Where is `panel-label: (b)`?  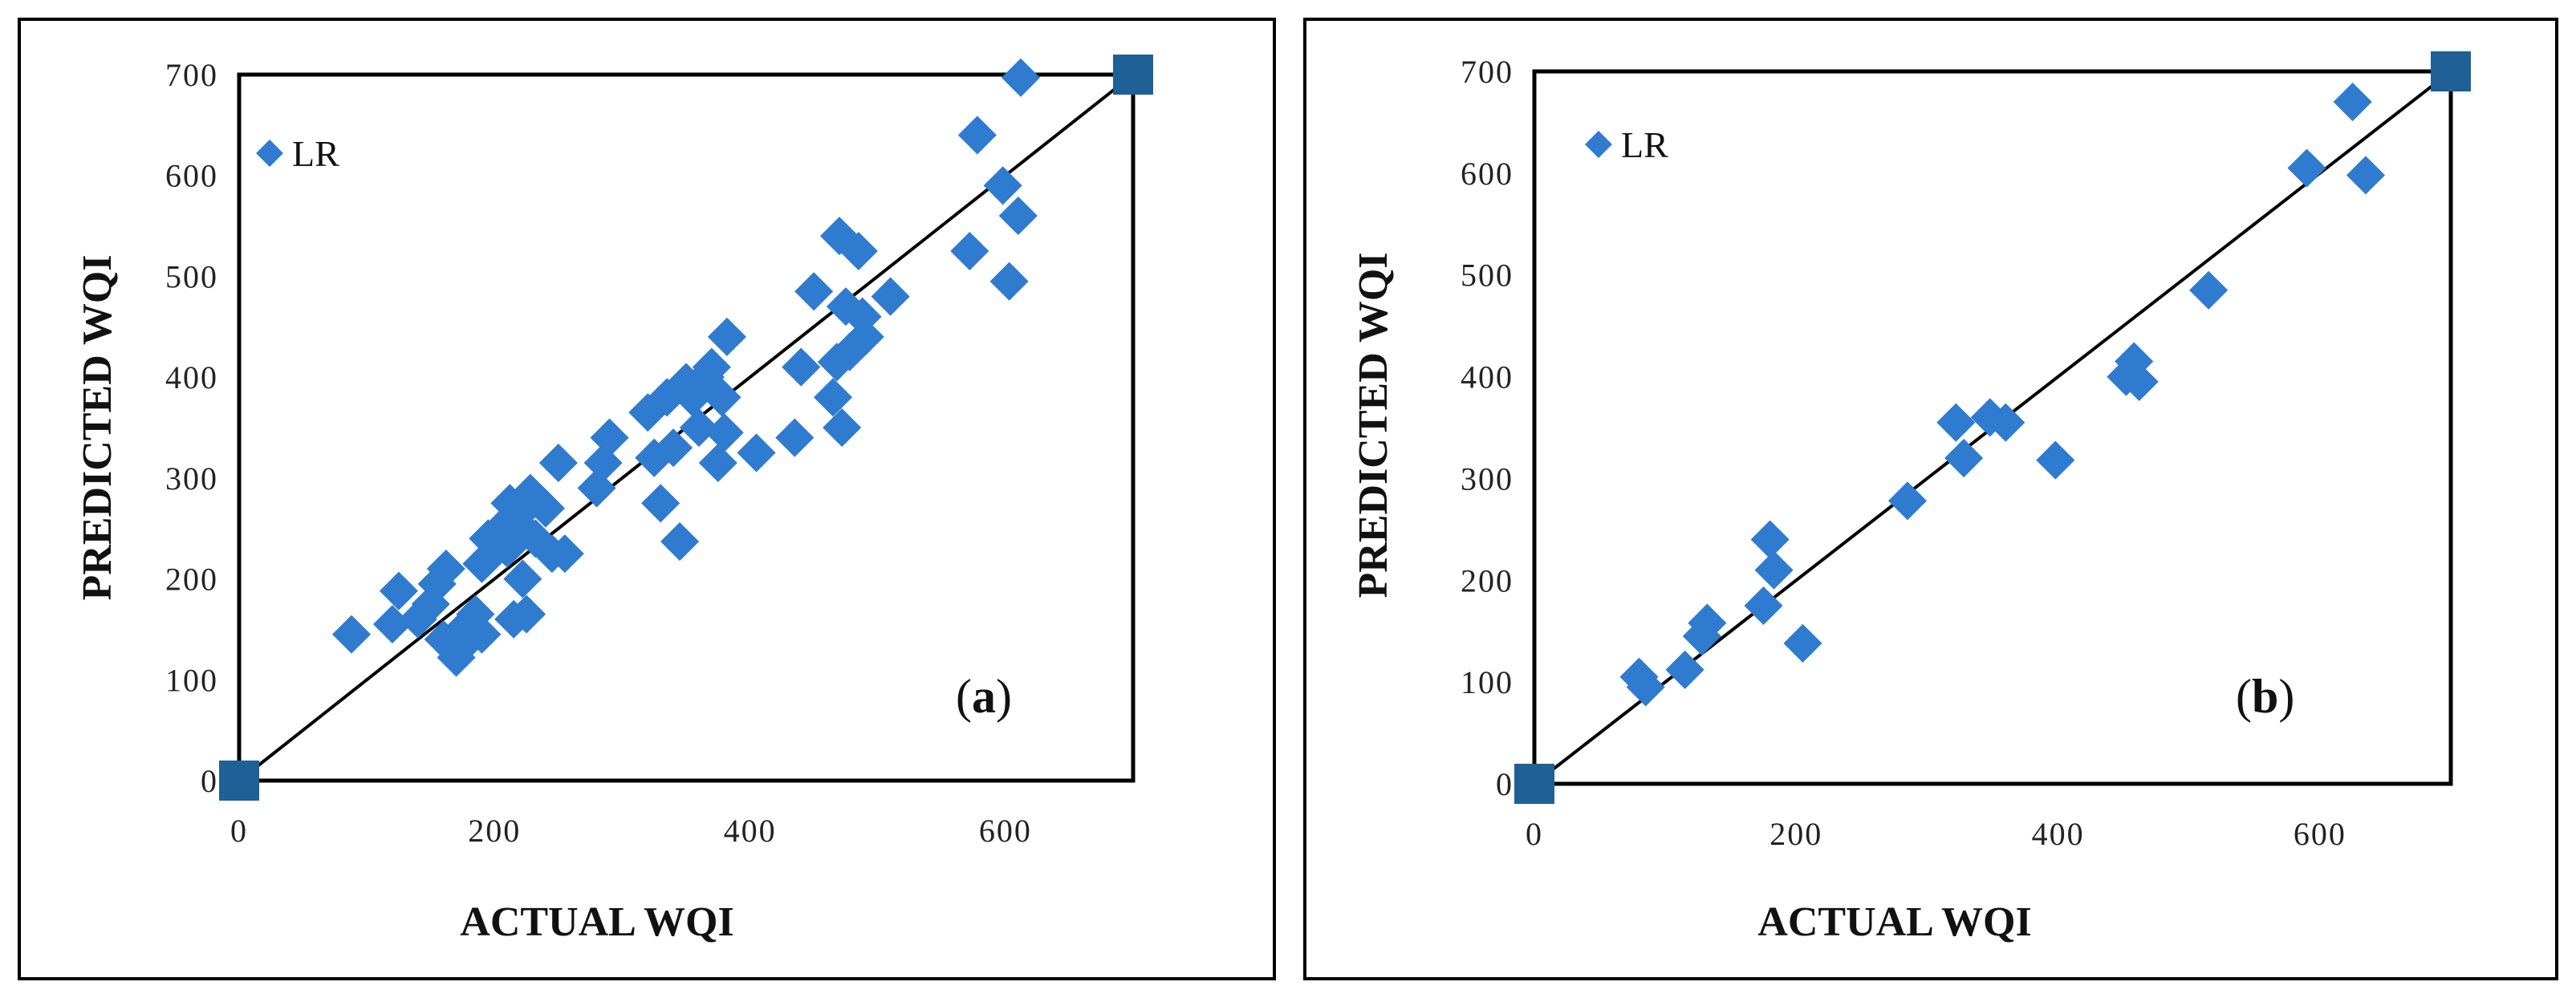 panel-label: (b) is located at coordinates (2265, 696).